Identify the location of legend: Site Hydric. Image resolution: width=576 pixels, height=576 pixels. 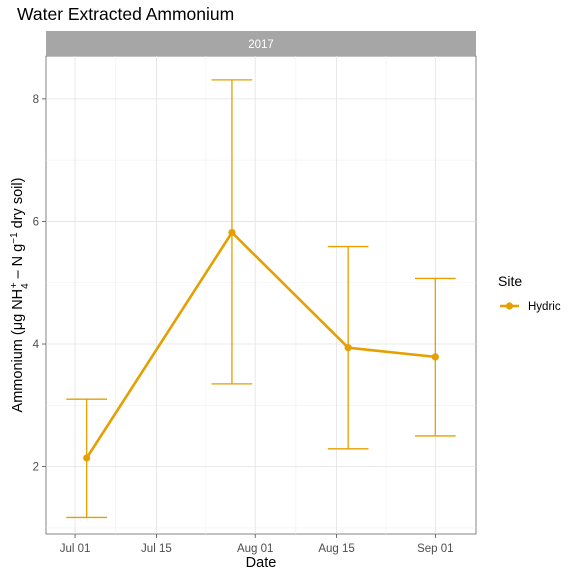
(529, 293).